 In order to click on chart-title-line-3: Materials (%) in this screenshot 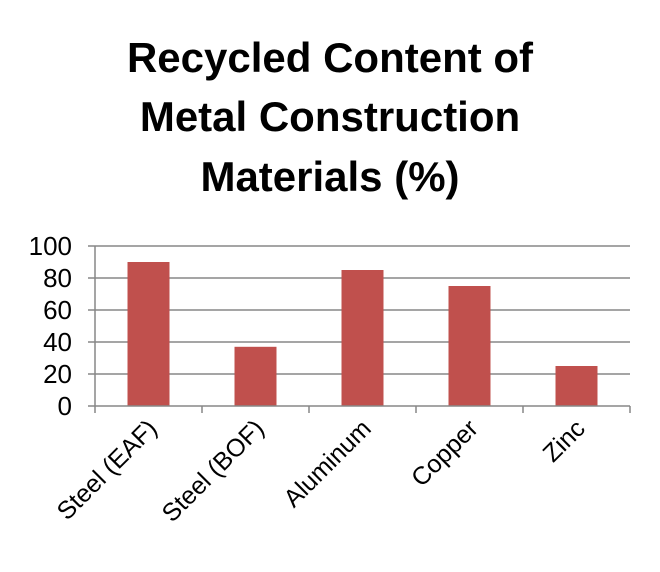, I will do `click(329, 176)`.